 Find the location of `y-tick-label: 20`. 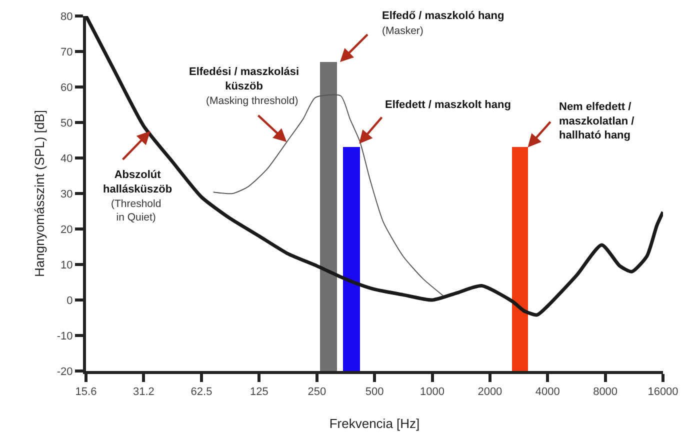

y-tick-label: 20 is located at coordinates (66, 230).